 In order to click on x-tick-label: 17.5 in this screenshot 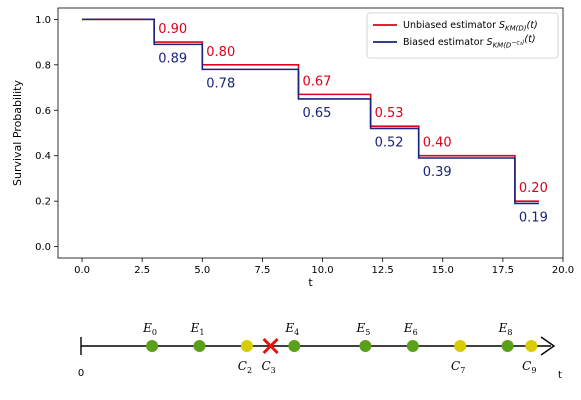, I will do `click(503, 270)`.